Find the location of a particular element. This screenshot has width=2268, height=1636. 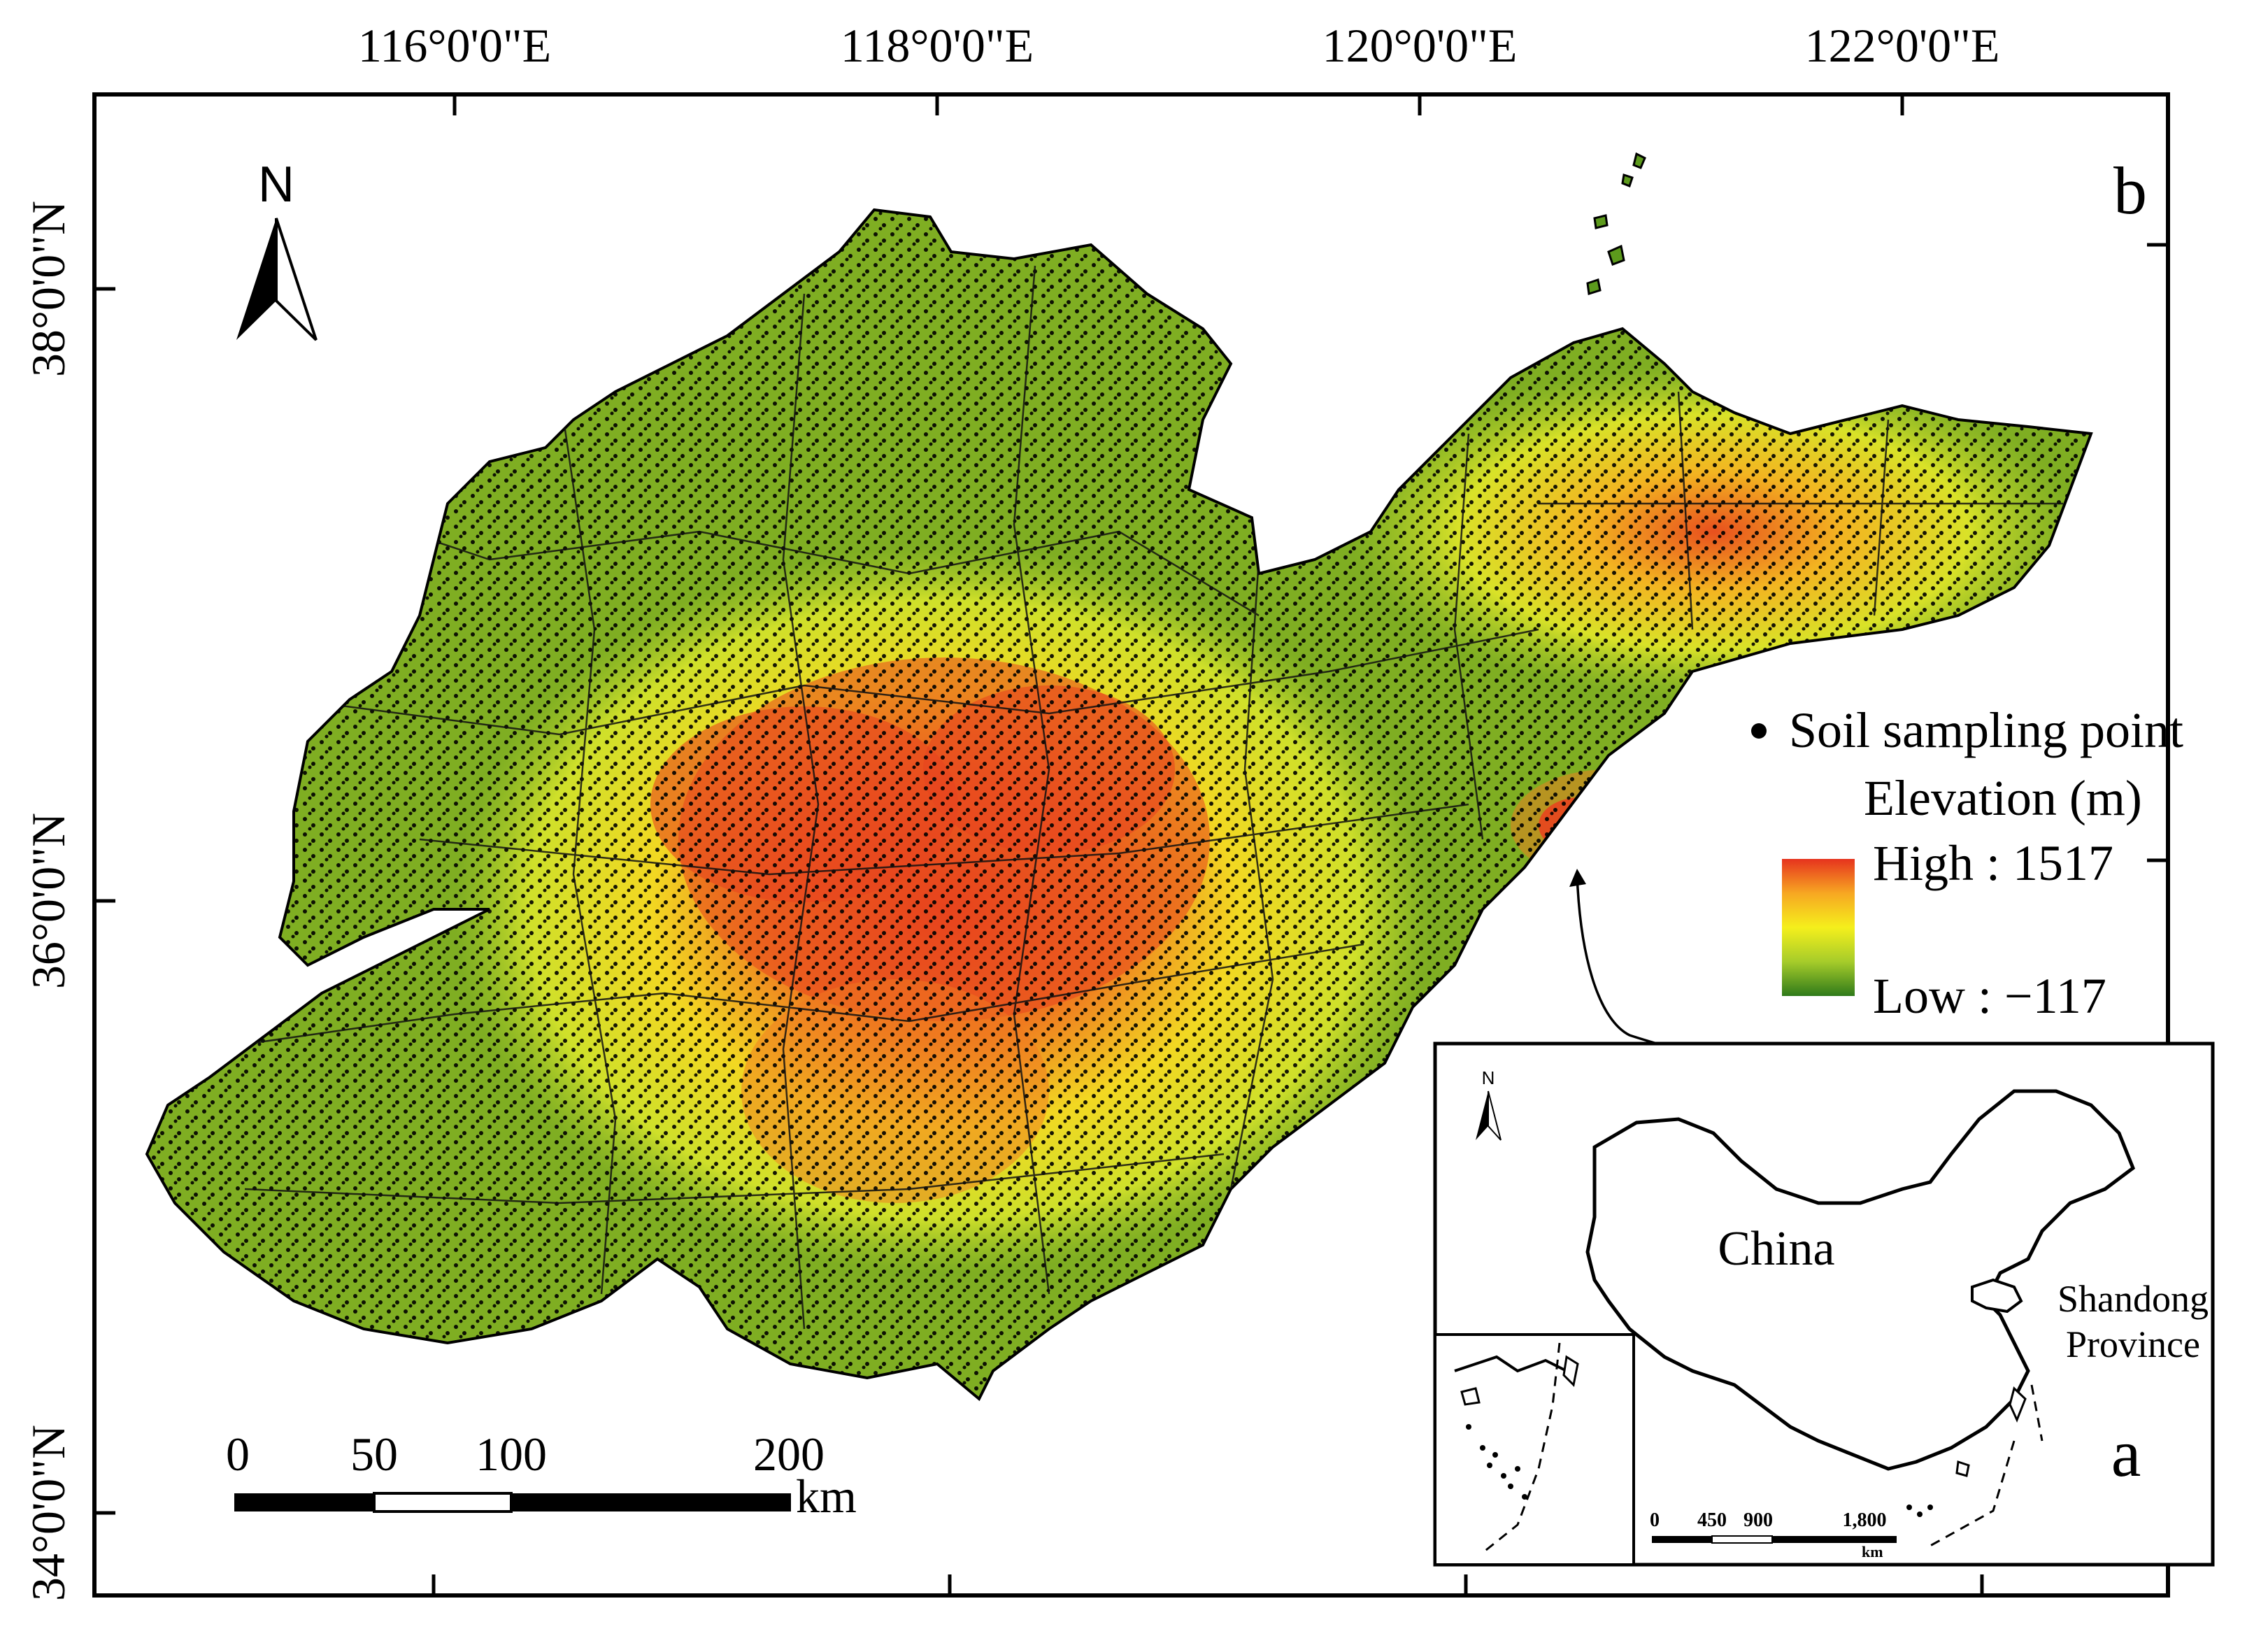

china-label: China is located at coordinates (1776, 1249).